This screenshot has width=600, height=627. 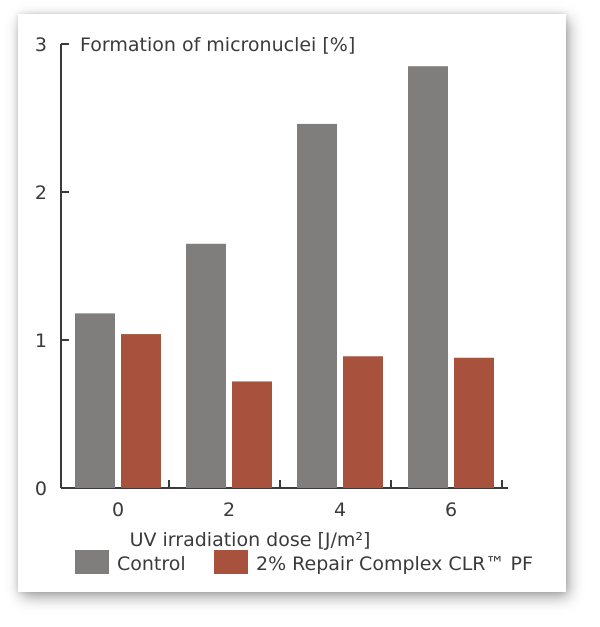 I want to click on x-axis-label: UV irradiation dose [J/m²], so click(x=250, y=540).